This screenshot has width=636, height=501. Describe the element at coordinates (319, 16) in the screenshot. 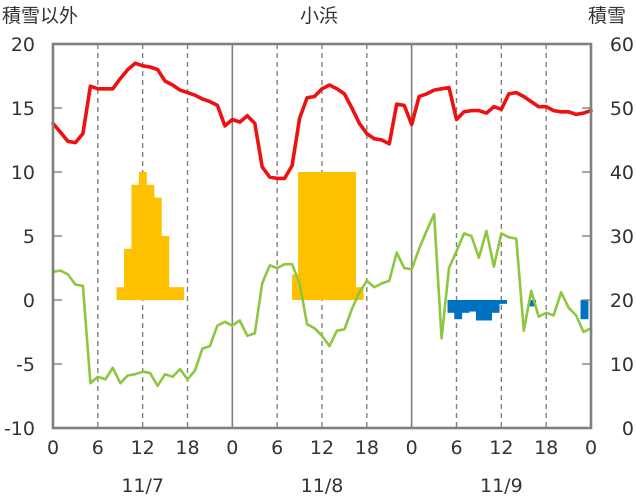

I see `station-title: 小浜` at that location.